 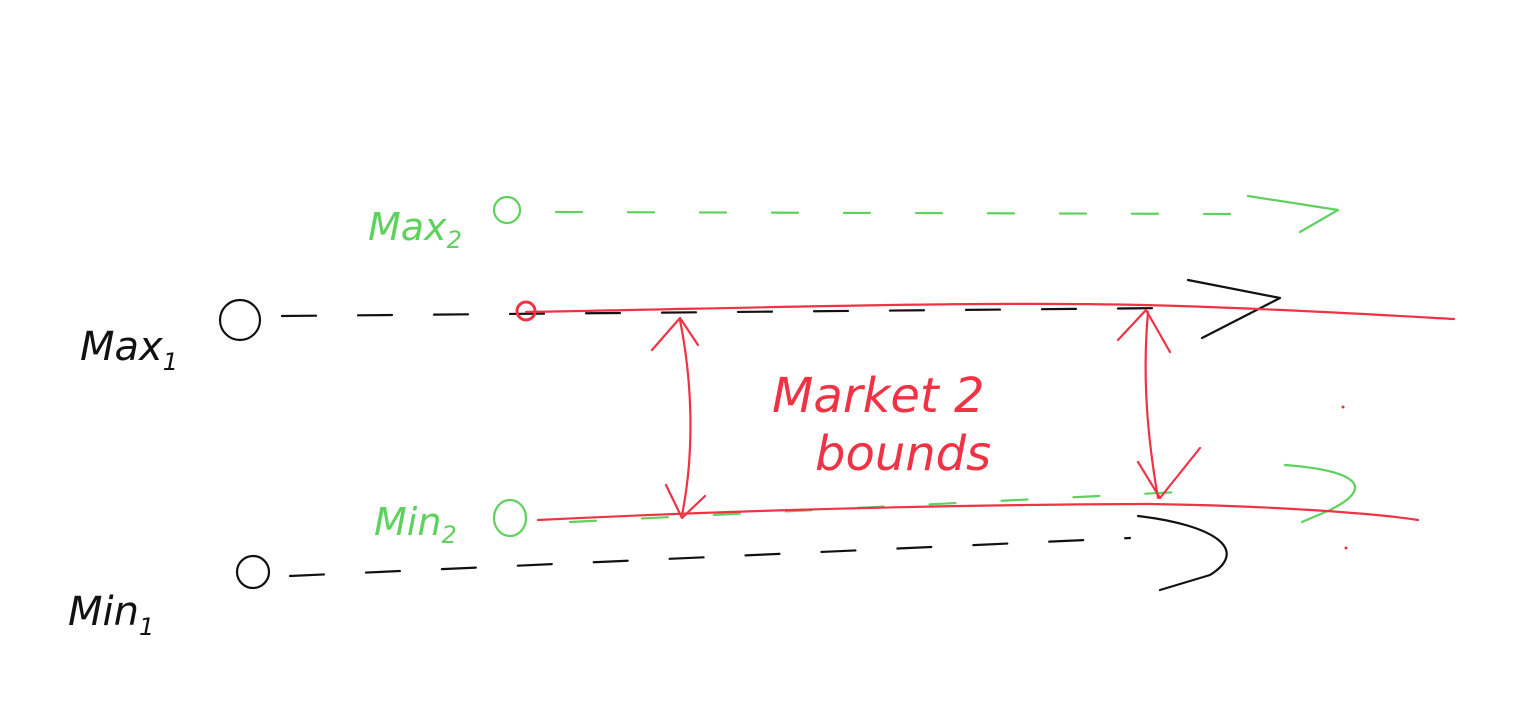 I want to click on upper-bound, so click(x=985, y=311).